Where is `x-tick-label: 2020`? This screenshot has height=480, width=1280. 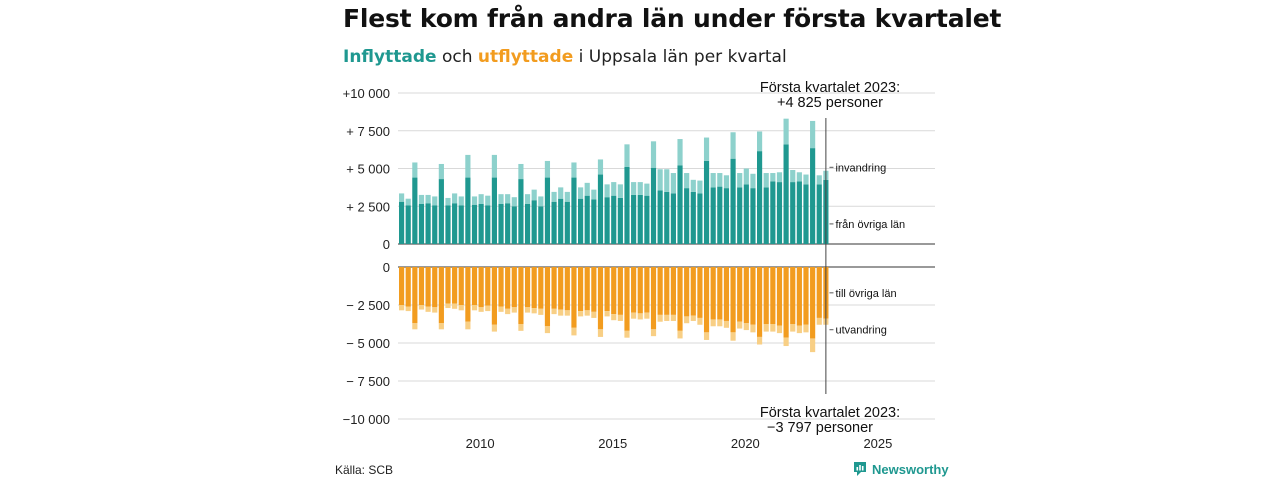
x-tick-label: 2020 is located at coordinates (745, 443).